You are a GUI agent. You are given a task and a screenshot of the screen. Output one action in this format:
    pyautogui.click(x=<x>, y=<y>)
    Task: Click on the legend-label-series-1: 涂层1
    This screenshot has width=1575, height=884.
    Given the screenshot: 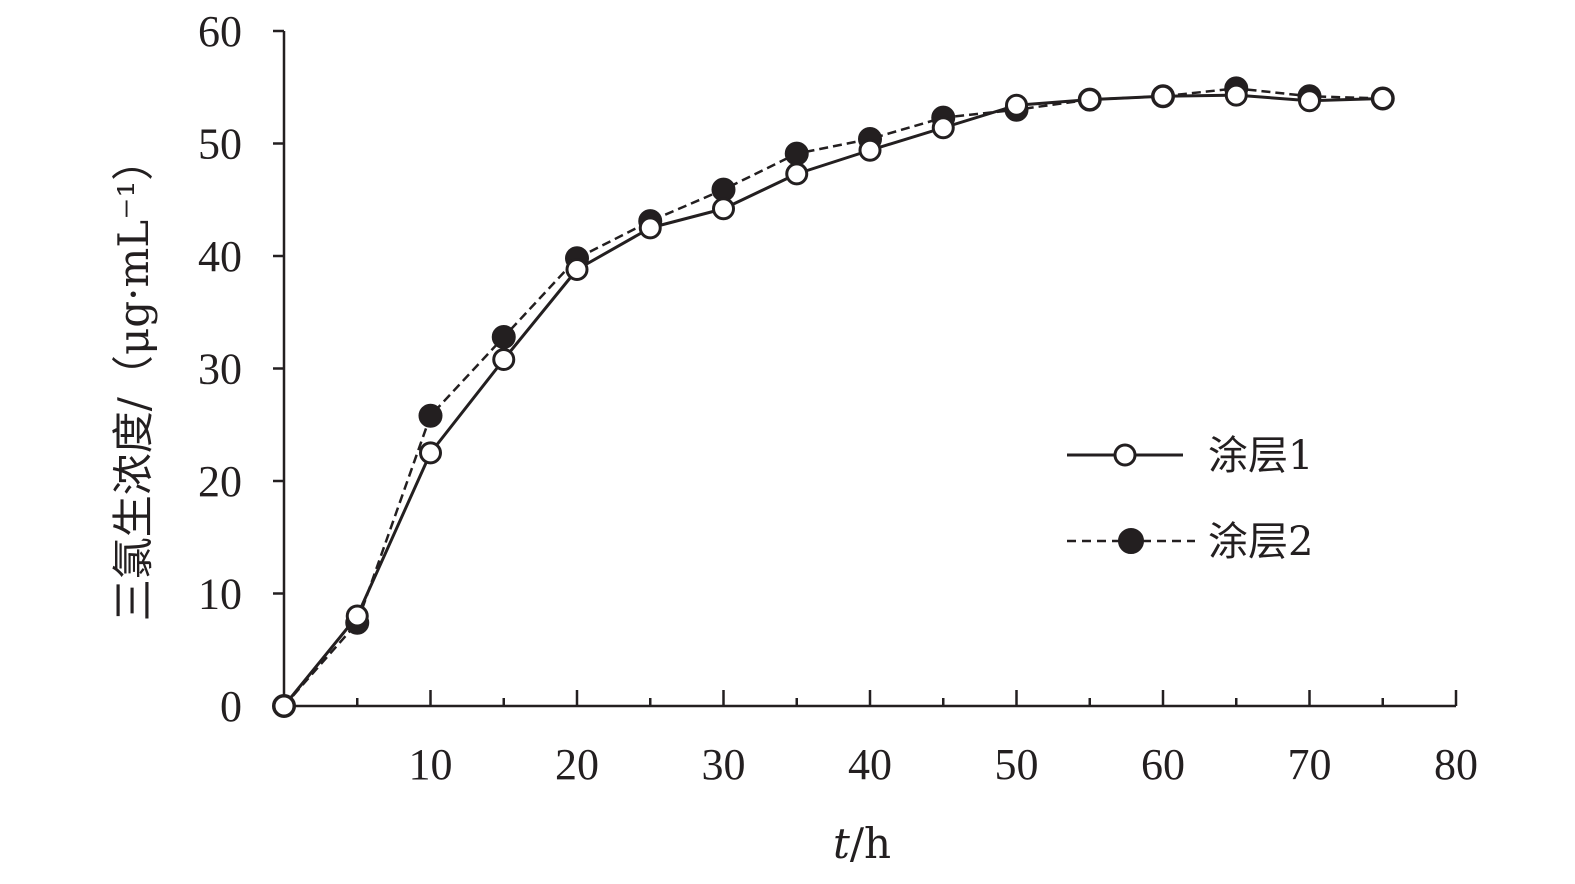 What is the action you would take?
    pyautogui.click(x=1260, y=456)
    